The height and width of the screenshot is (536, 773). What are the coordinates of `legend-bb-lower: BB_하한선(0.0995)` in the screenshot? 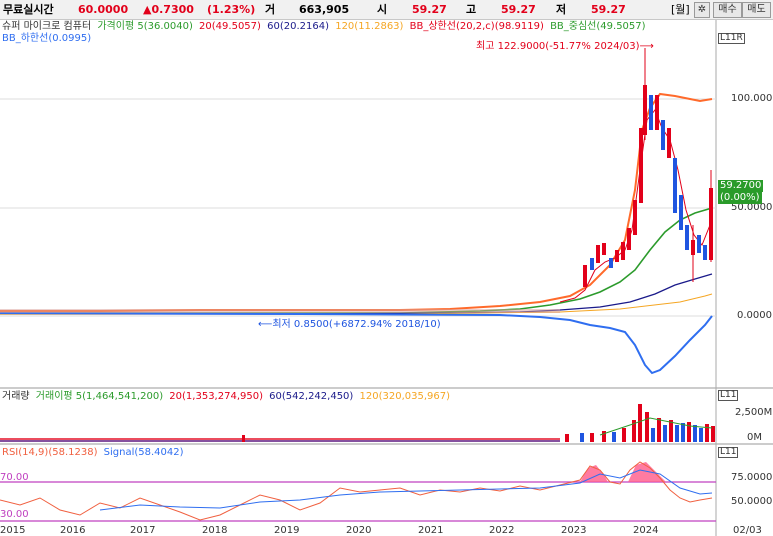 It's located at (47, 38).